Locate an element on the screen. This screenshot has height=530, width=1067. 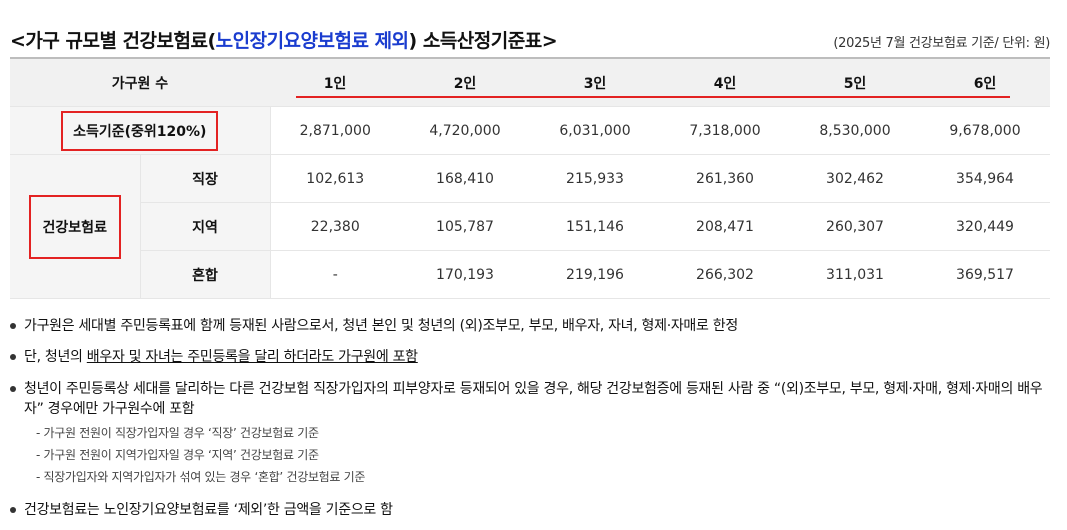
income-label-cell: 소득기준(중위120%) is located at coordinates (140, 130).